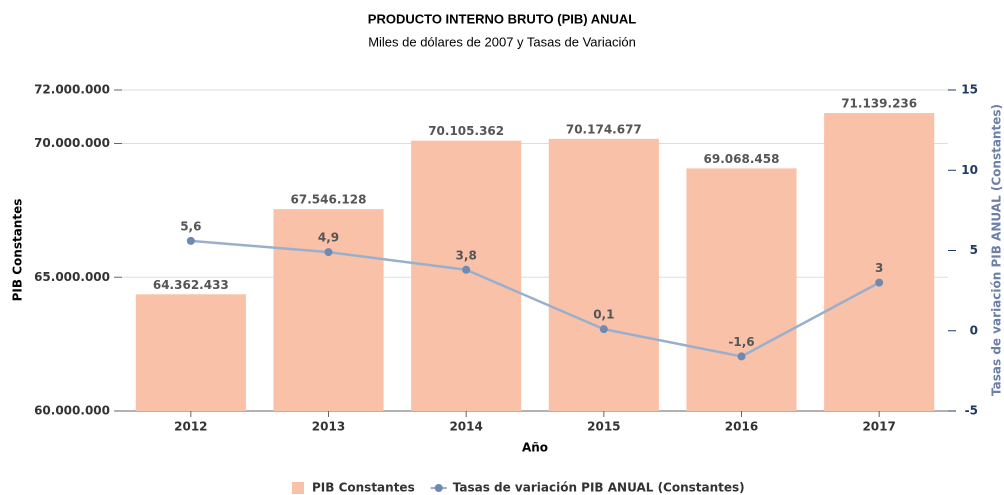 This screenshot has height=495, width=1004. What do you see at coordinates (969, 170) in the screenshot?
I see `y2-tick-label: 10` at bounding box center [969, 170].